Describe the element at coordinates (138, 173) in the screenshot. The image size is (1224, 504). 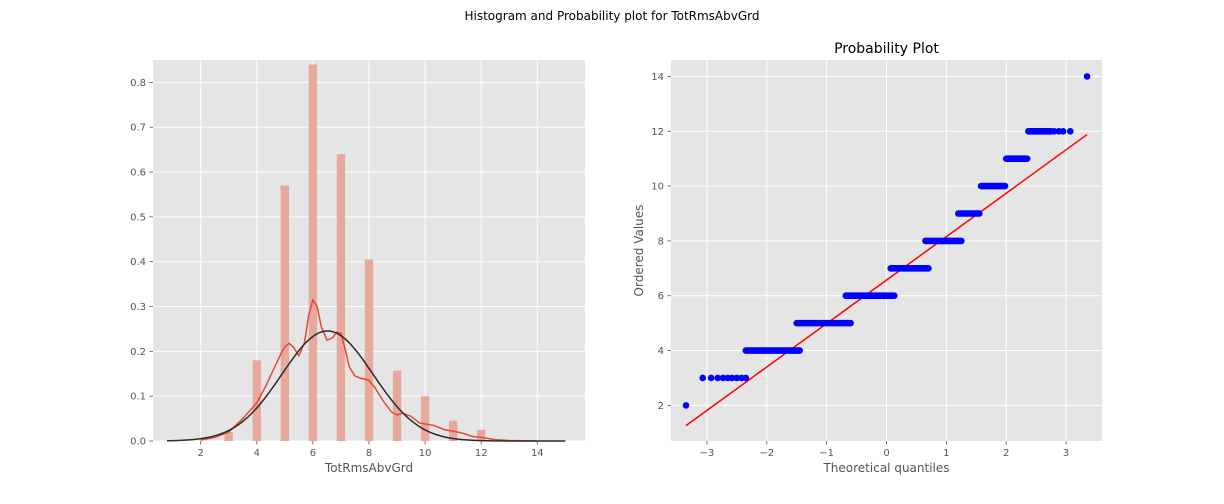
I see `histogram-y-tick-label: 0.6` at that location.